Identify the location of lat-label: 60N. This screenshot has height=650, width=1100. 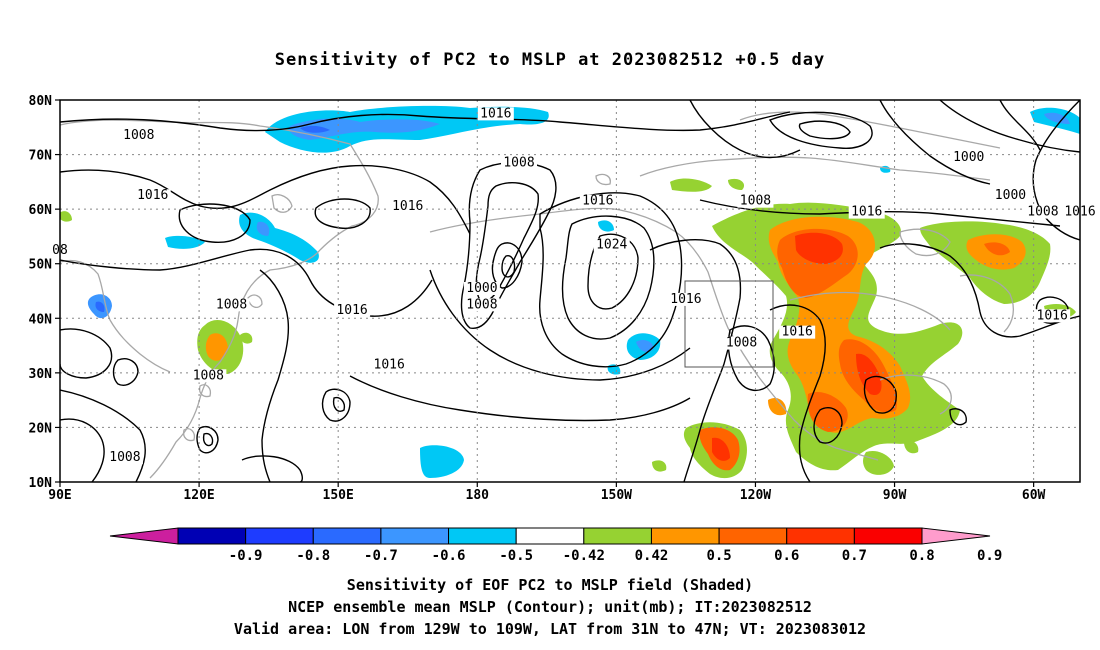
(41, 210).